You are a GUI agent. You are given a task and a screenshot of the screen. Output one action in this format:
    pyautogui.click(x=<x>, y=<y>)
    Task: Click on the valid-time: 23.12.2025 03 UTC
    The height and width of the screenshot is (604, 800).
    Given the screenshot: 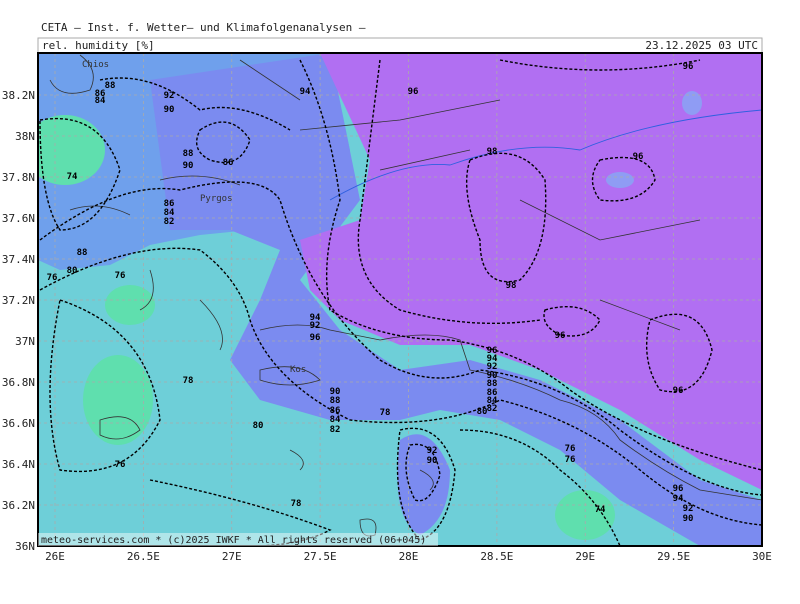 What is the action you would take?
    pyautogui.click(x=701, y=45)
    